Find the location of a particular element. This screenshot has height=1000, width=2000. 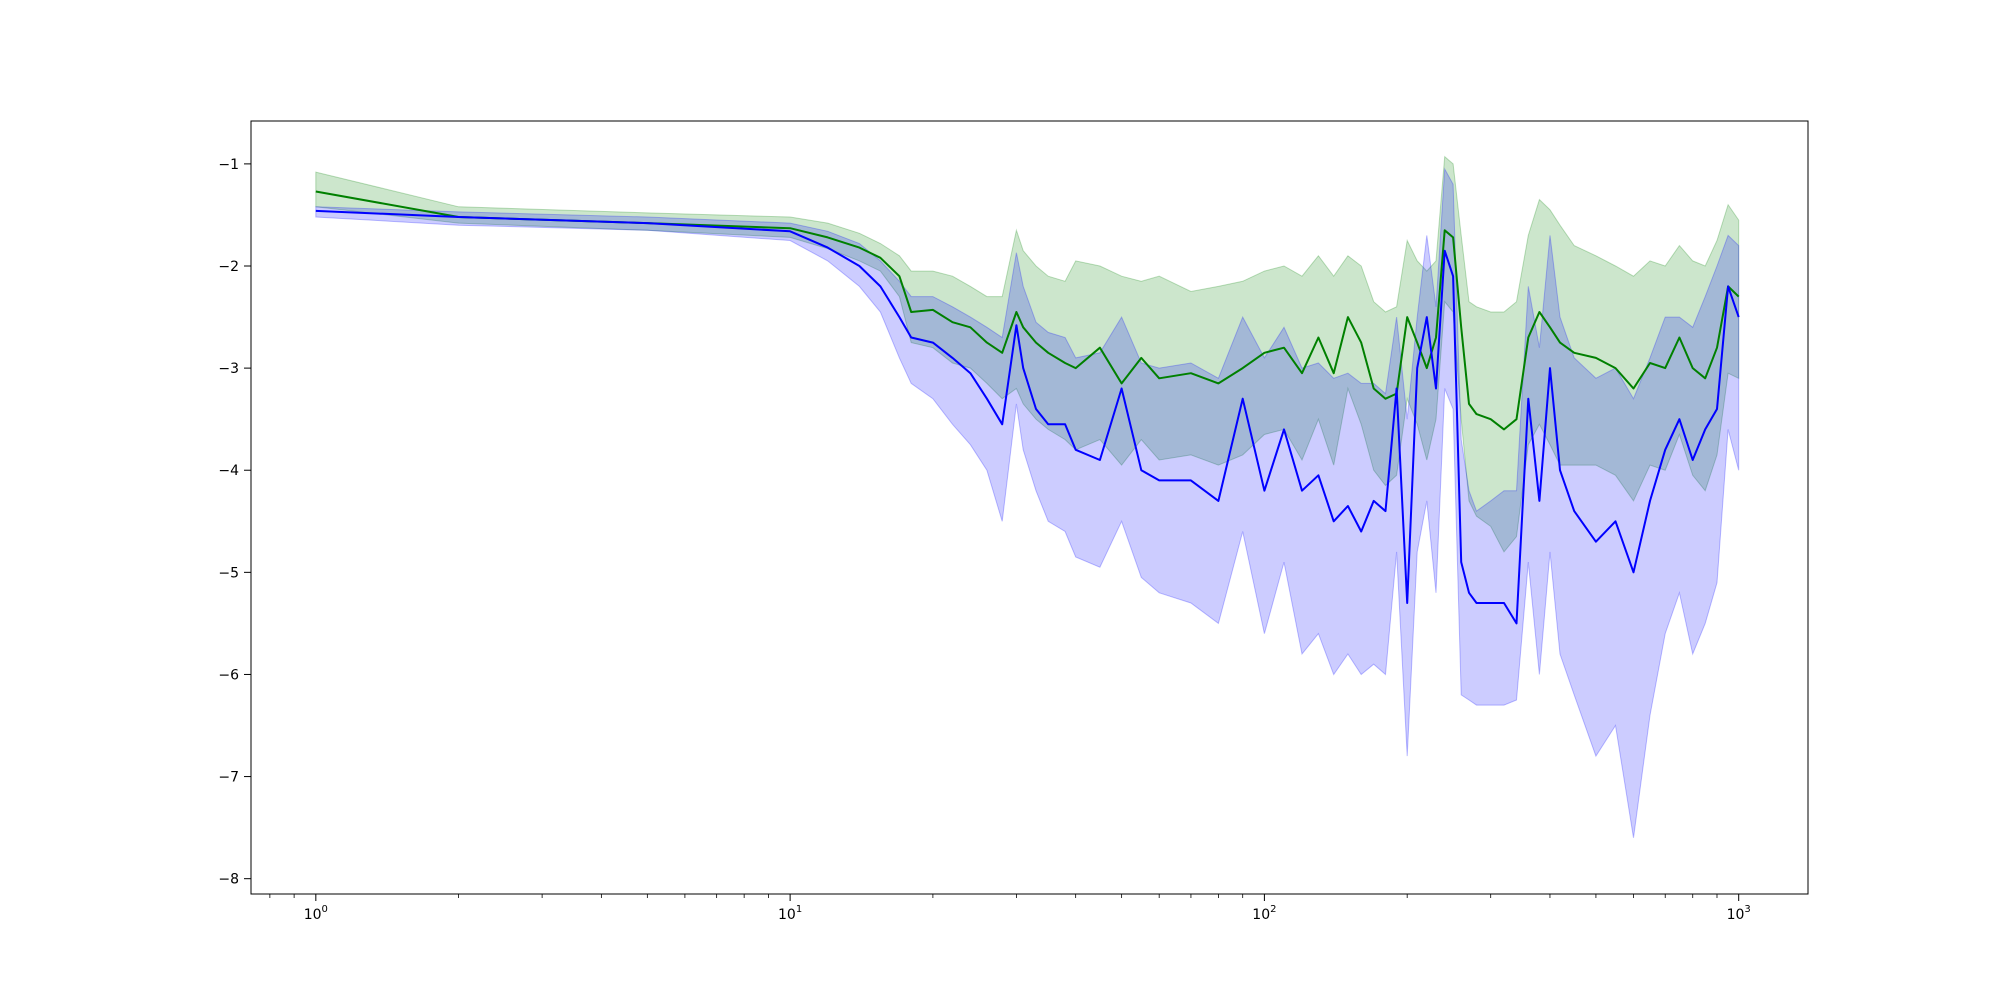

y-tick-label: −4 is located at coordinates (228, 471).